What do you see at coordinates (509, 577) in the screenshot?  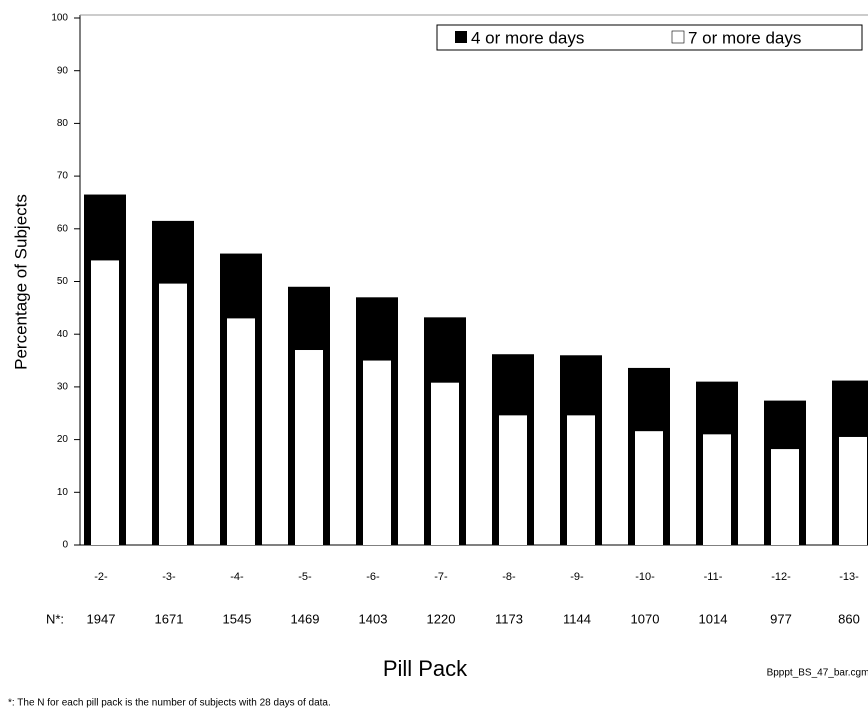 I see `x-tick-label: -8-` at bounding box center [509, 577].